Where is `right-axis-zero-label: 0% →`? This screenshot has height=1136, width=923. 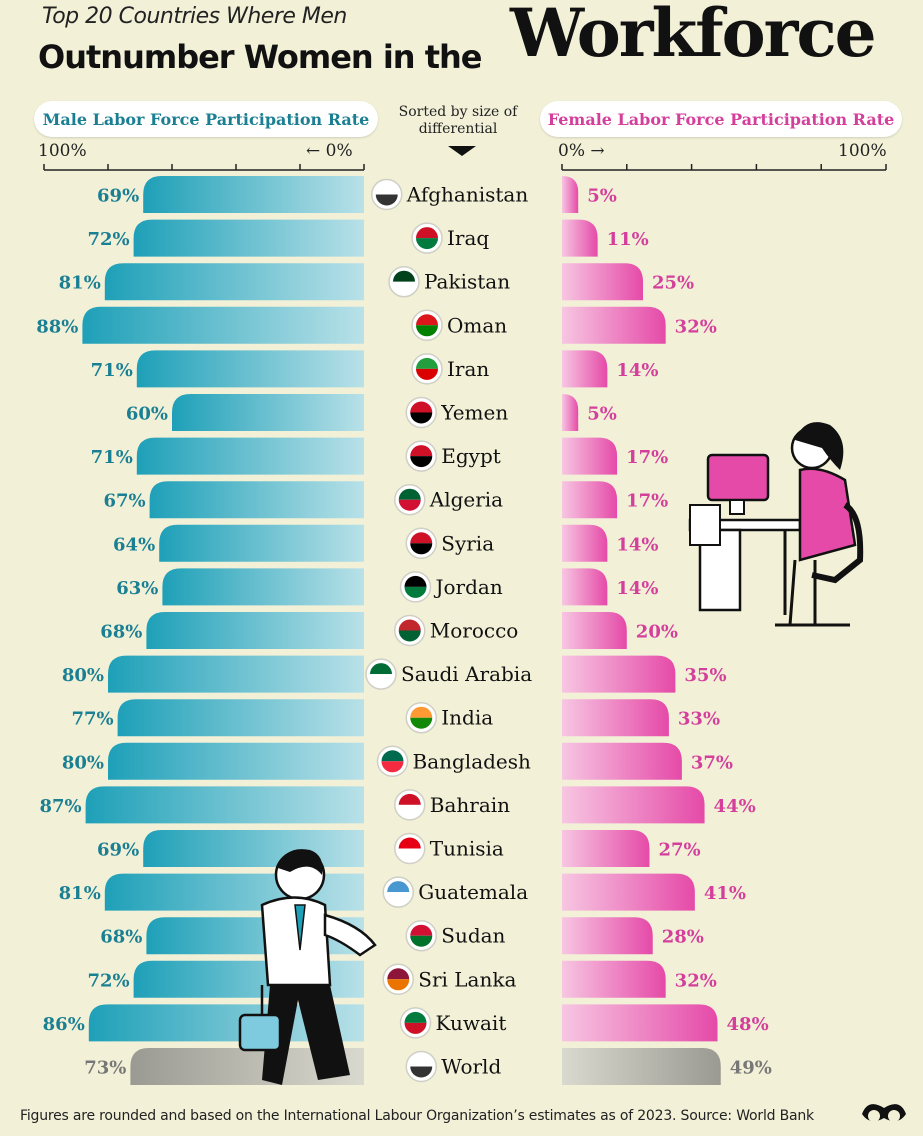 right-axis-zero-label: 0% → is located at coordinates (581, 151).